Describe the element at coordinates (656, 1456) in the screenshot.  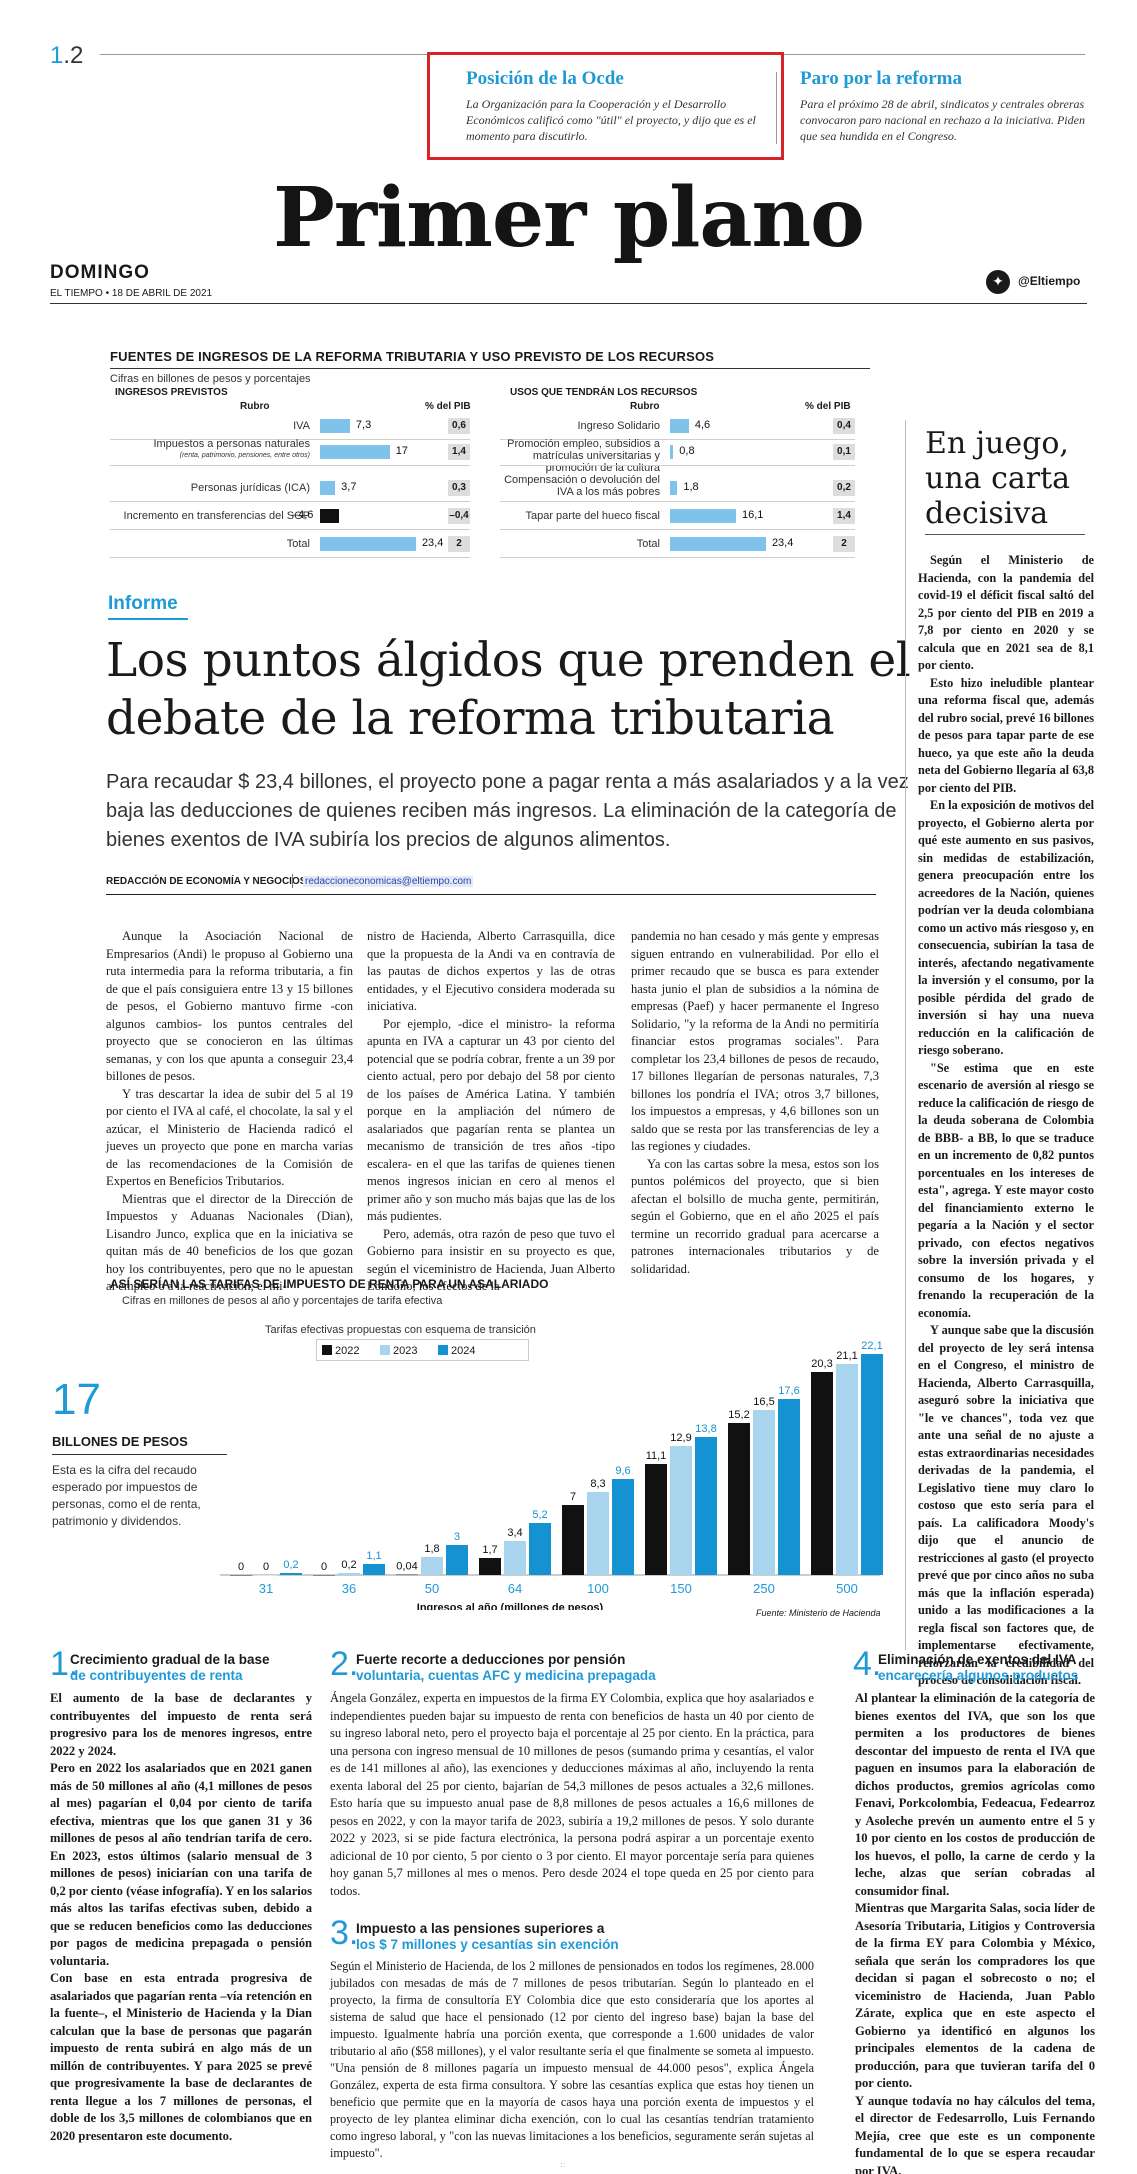
I see `data-label: 11,1` at that location.